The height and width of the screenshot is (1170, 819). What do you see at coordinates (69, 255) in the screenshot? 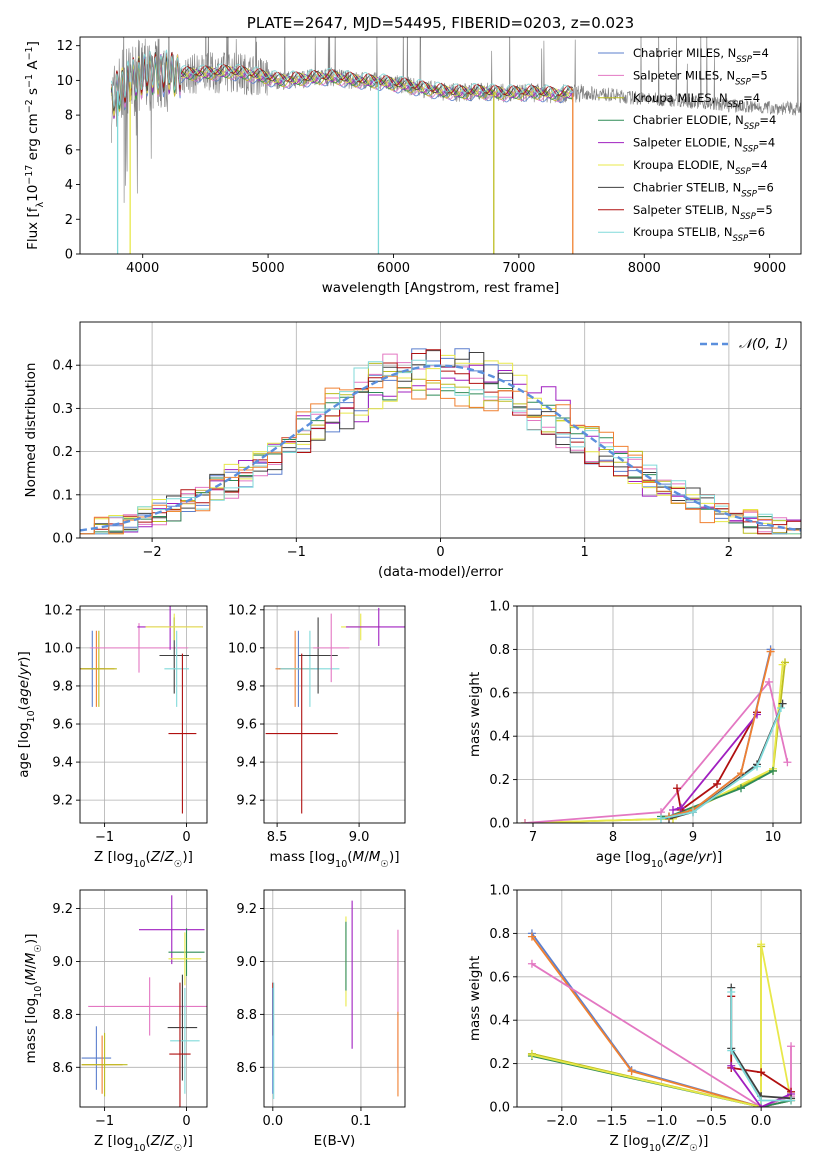
I see `y-tick-label: 0` at bounding box center [69, 255].